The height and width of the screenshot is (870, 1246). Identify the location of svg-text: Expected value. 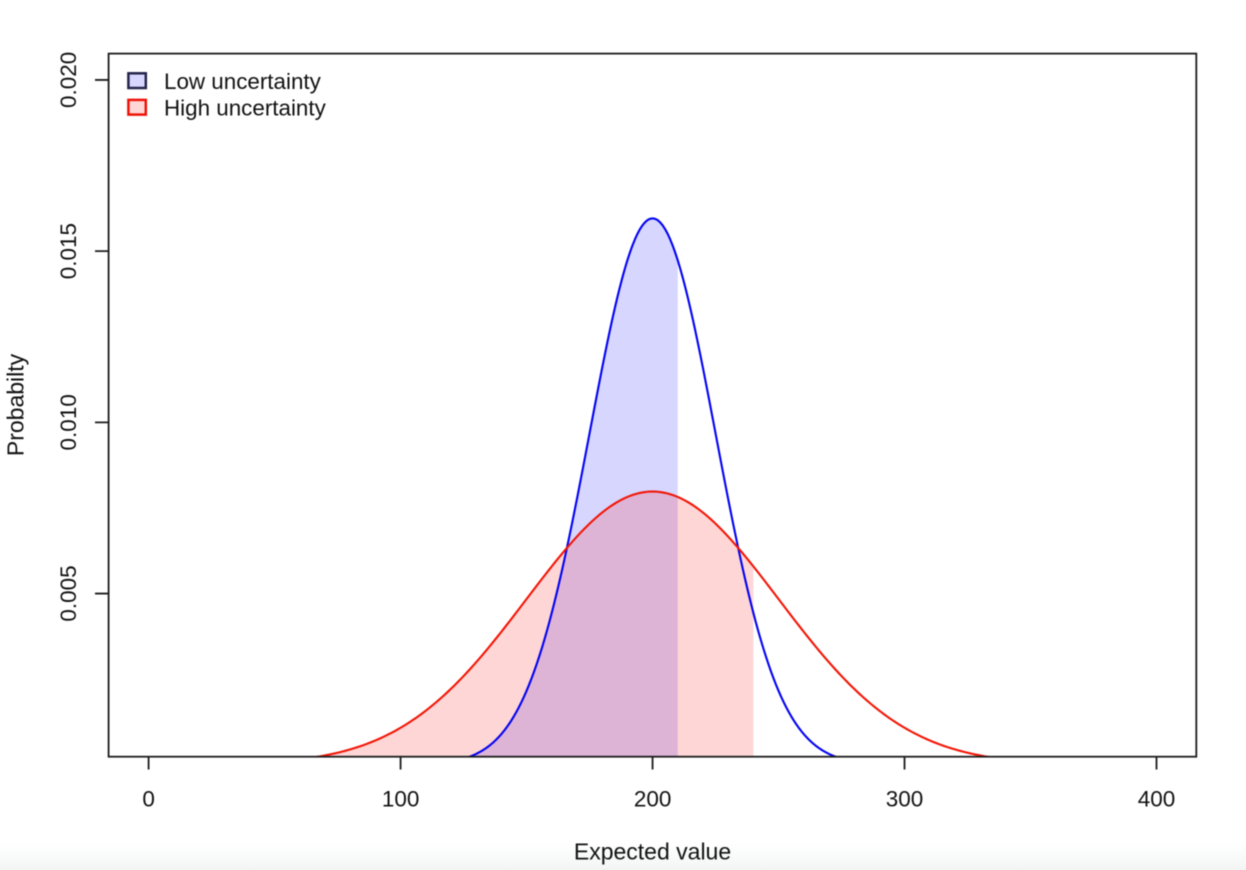
(652, 852).